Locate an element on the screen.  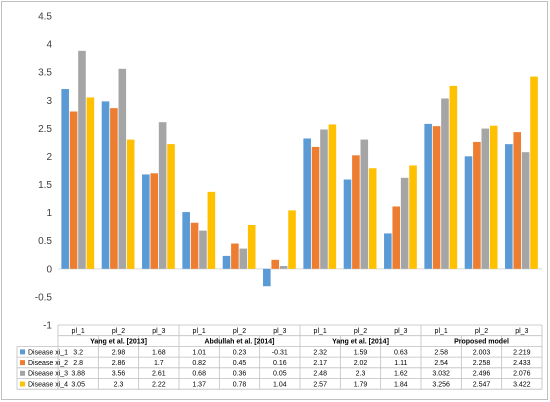
y-tick-label: 2 is located at coordinates (49, 157).